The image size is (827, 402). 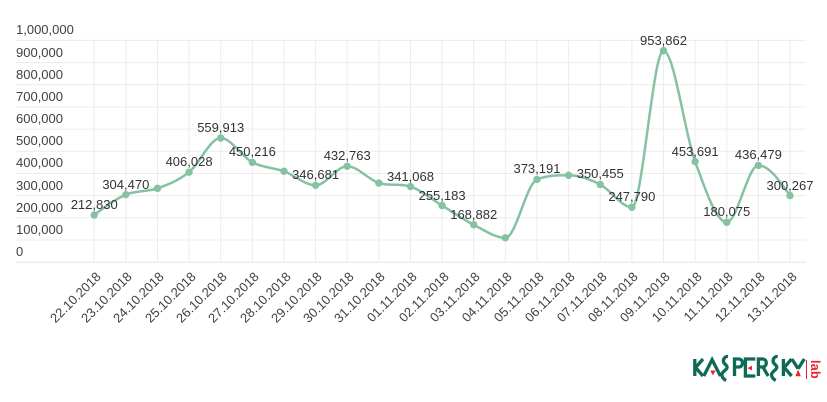 I want to click on data-point-label: 436,479, so click(x=758, y=155).